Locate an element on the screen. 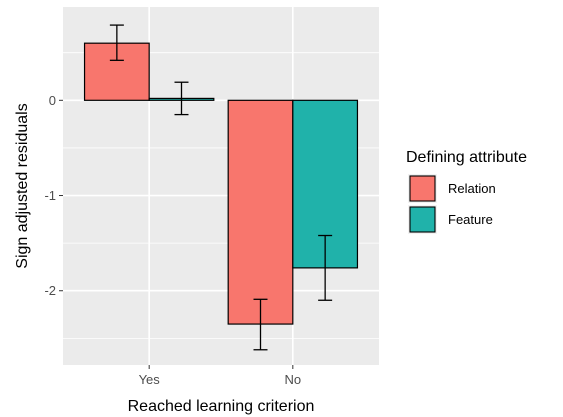  y-tick-label: -1 is located at coordinates (50, 195).